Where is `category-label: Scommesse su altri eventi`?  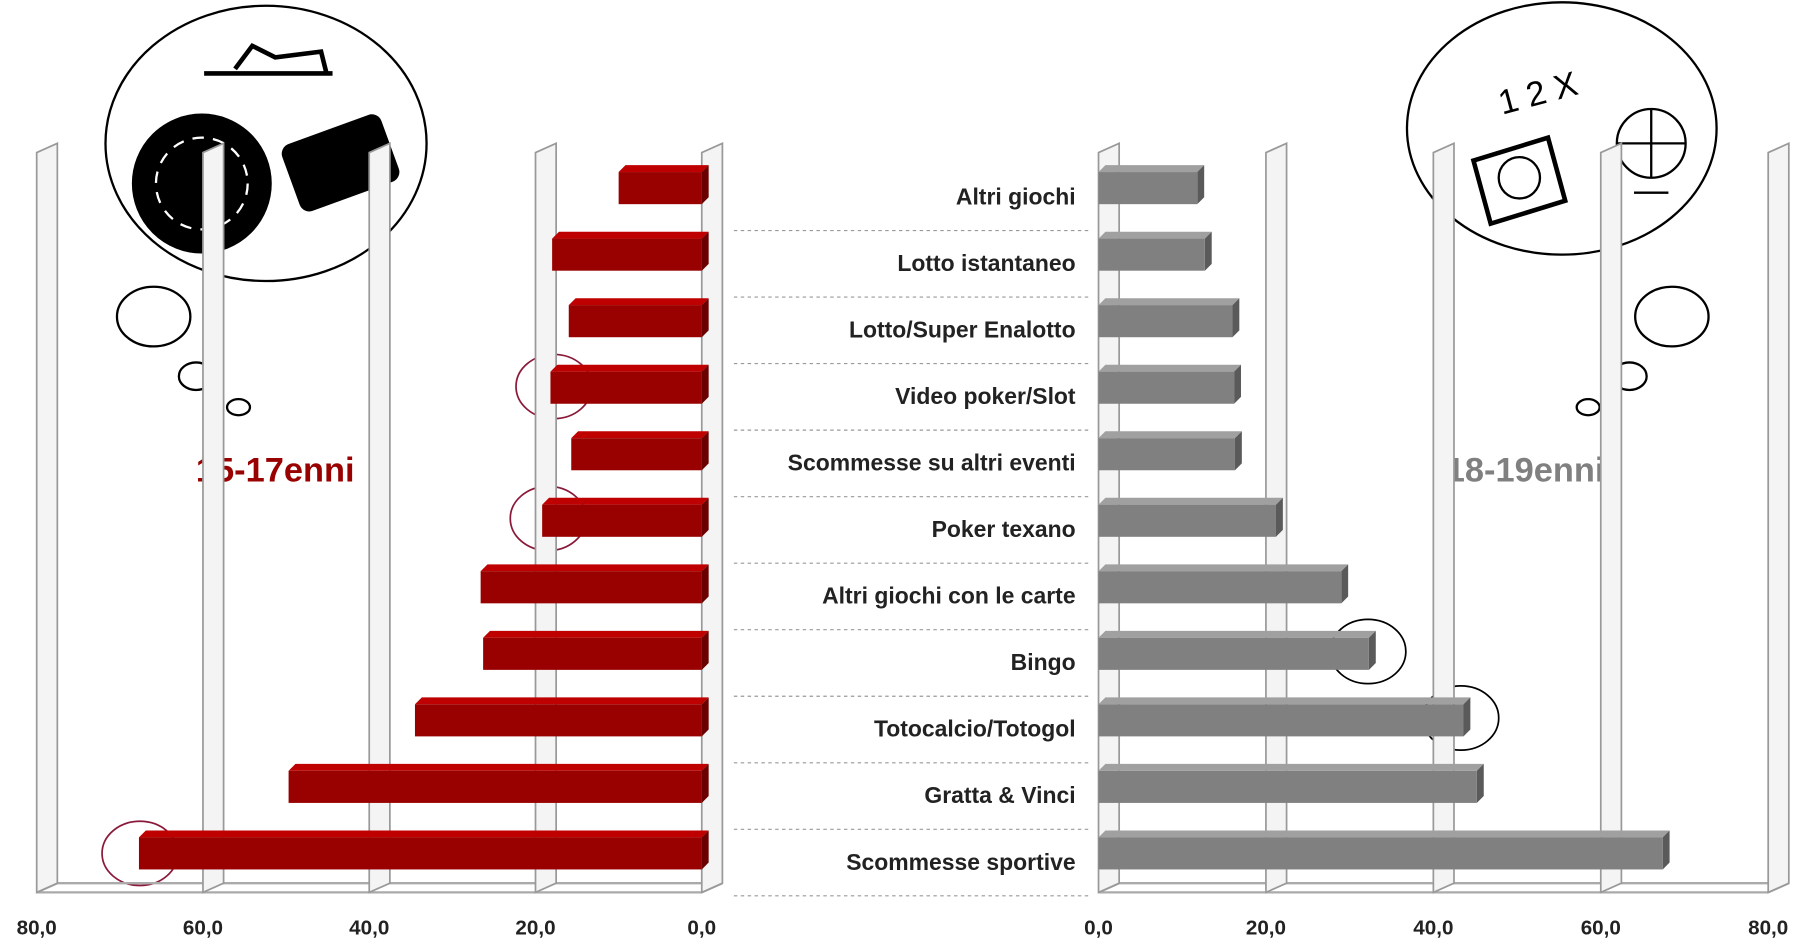
category-label: Scommesse su altri eventi is located at coordinates (932, 463).